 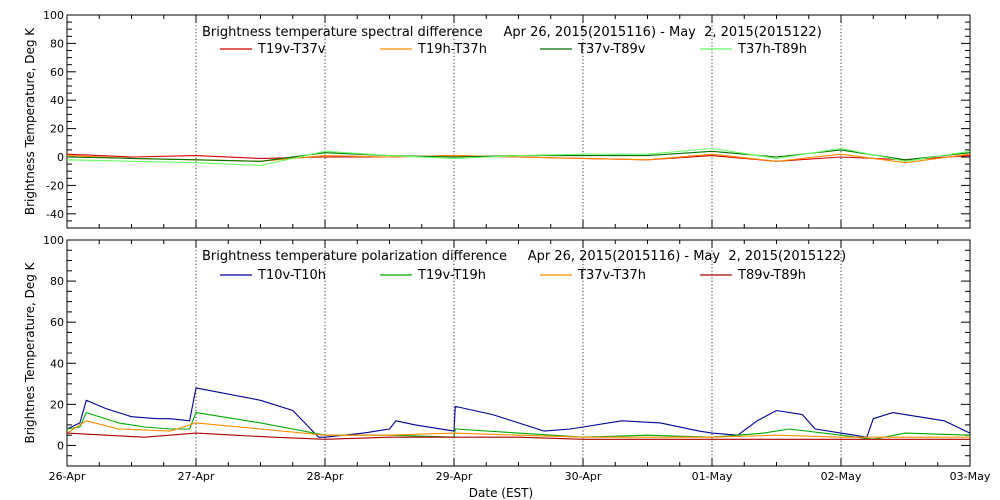 I want to click on series-line-T37v-T37h, so click(x=518, y=429).